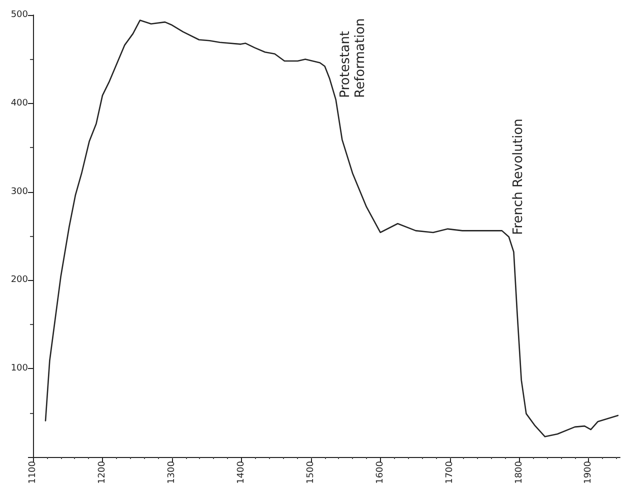 This screenshot has width=622, height=488. I want to click on y-tick-label: 200, so click(19, 280).